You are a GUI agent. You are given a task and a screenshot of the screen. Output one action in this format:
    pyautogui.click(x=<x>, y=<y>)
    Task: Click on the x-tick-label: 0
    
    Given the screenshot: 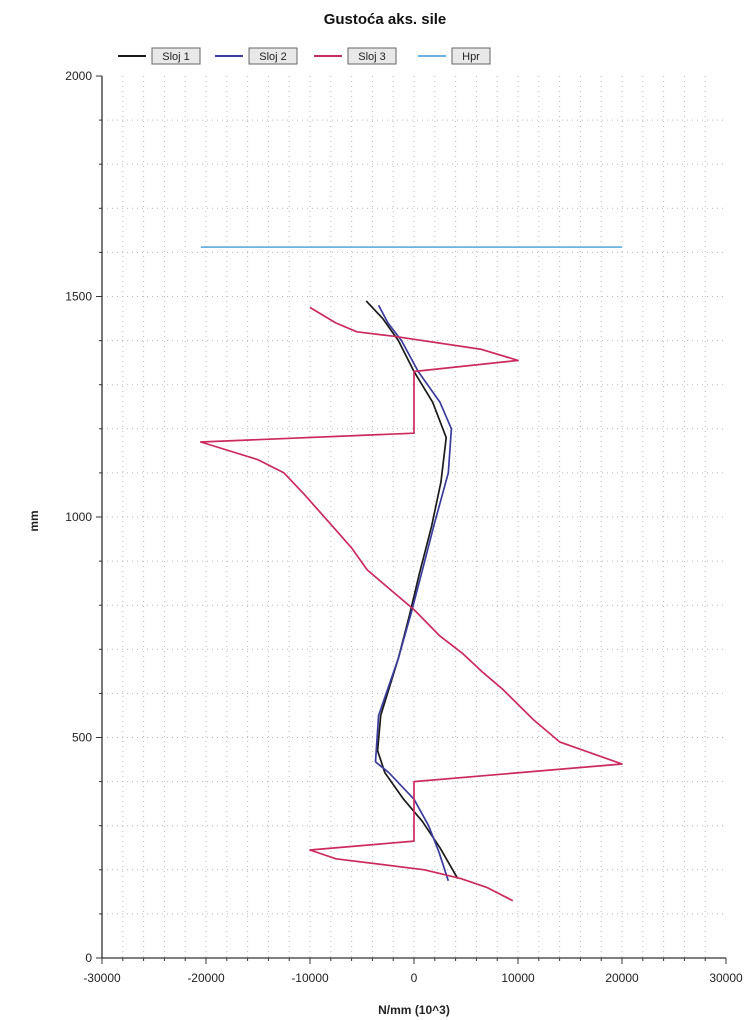 What is the action you would take?
    pyautogui.click(x=414, y=978)
    